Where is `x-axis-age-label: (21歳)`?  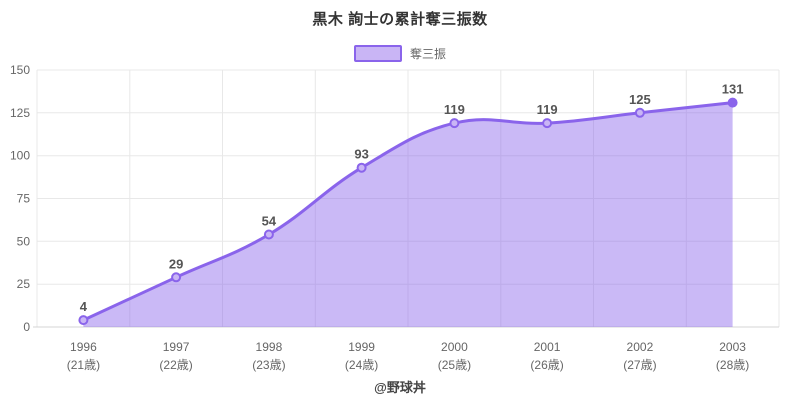
x-axis-age-label: (21歳) is located at coordinates (83, 365).